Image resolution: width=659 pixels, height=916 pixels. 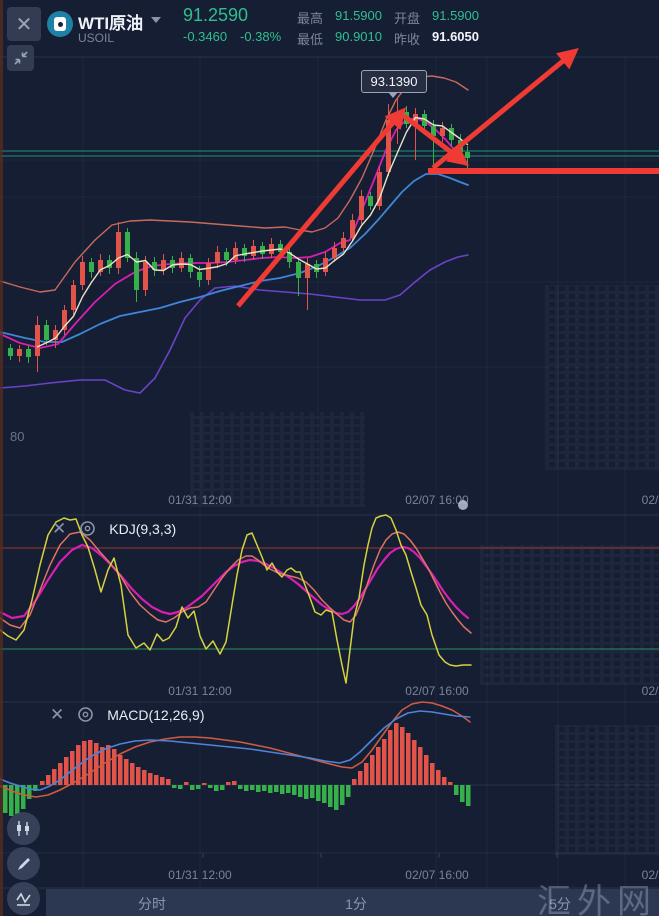 I want to click on timeframe-bar: 分时 1分 5分, so click(x=352, y=902).